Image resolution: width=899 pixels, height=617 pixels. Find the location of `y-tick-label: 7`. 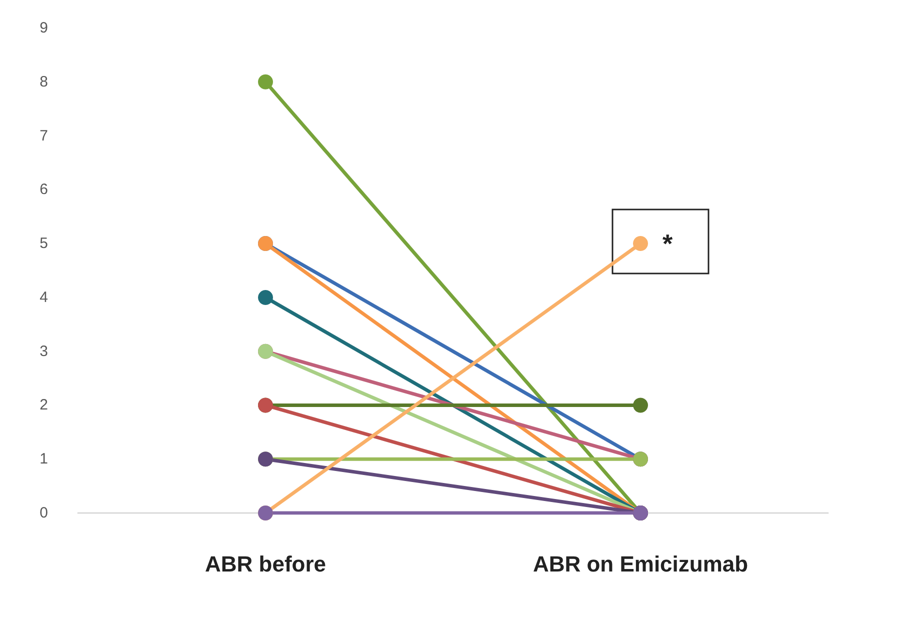

y-tick-label: 7 is located at coordinates (44, 135).